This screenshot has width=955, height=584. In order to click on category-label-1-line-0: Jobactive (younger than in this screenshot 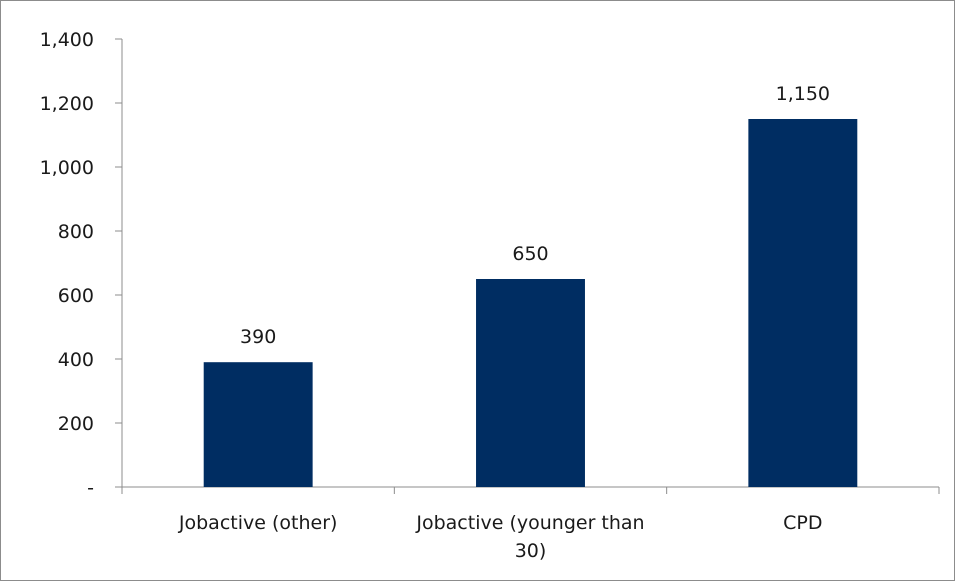, I will do `click(529, 523)`.